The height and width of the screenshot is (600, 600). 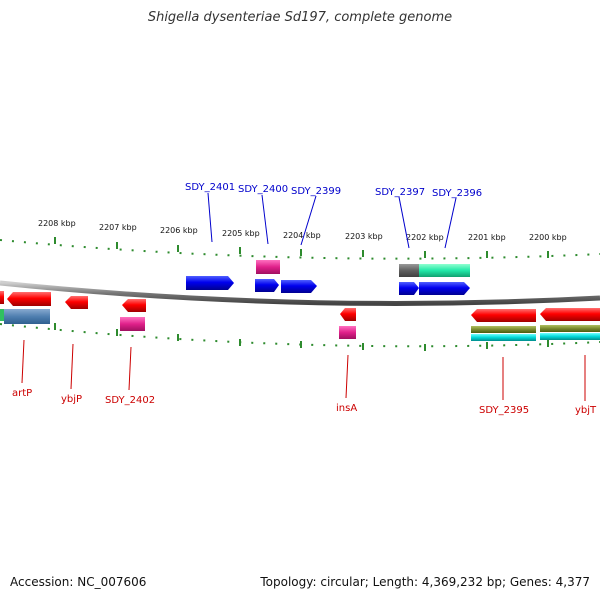 I want to click on gene-artP, so click(x=29, y=299).